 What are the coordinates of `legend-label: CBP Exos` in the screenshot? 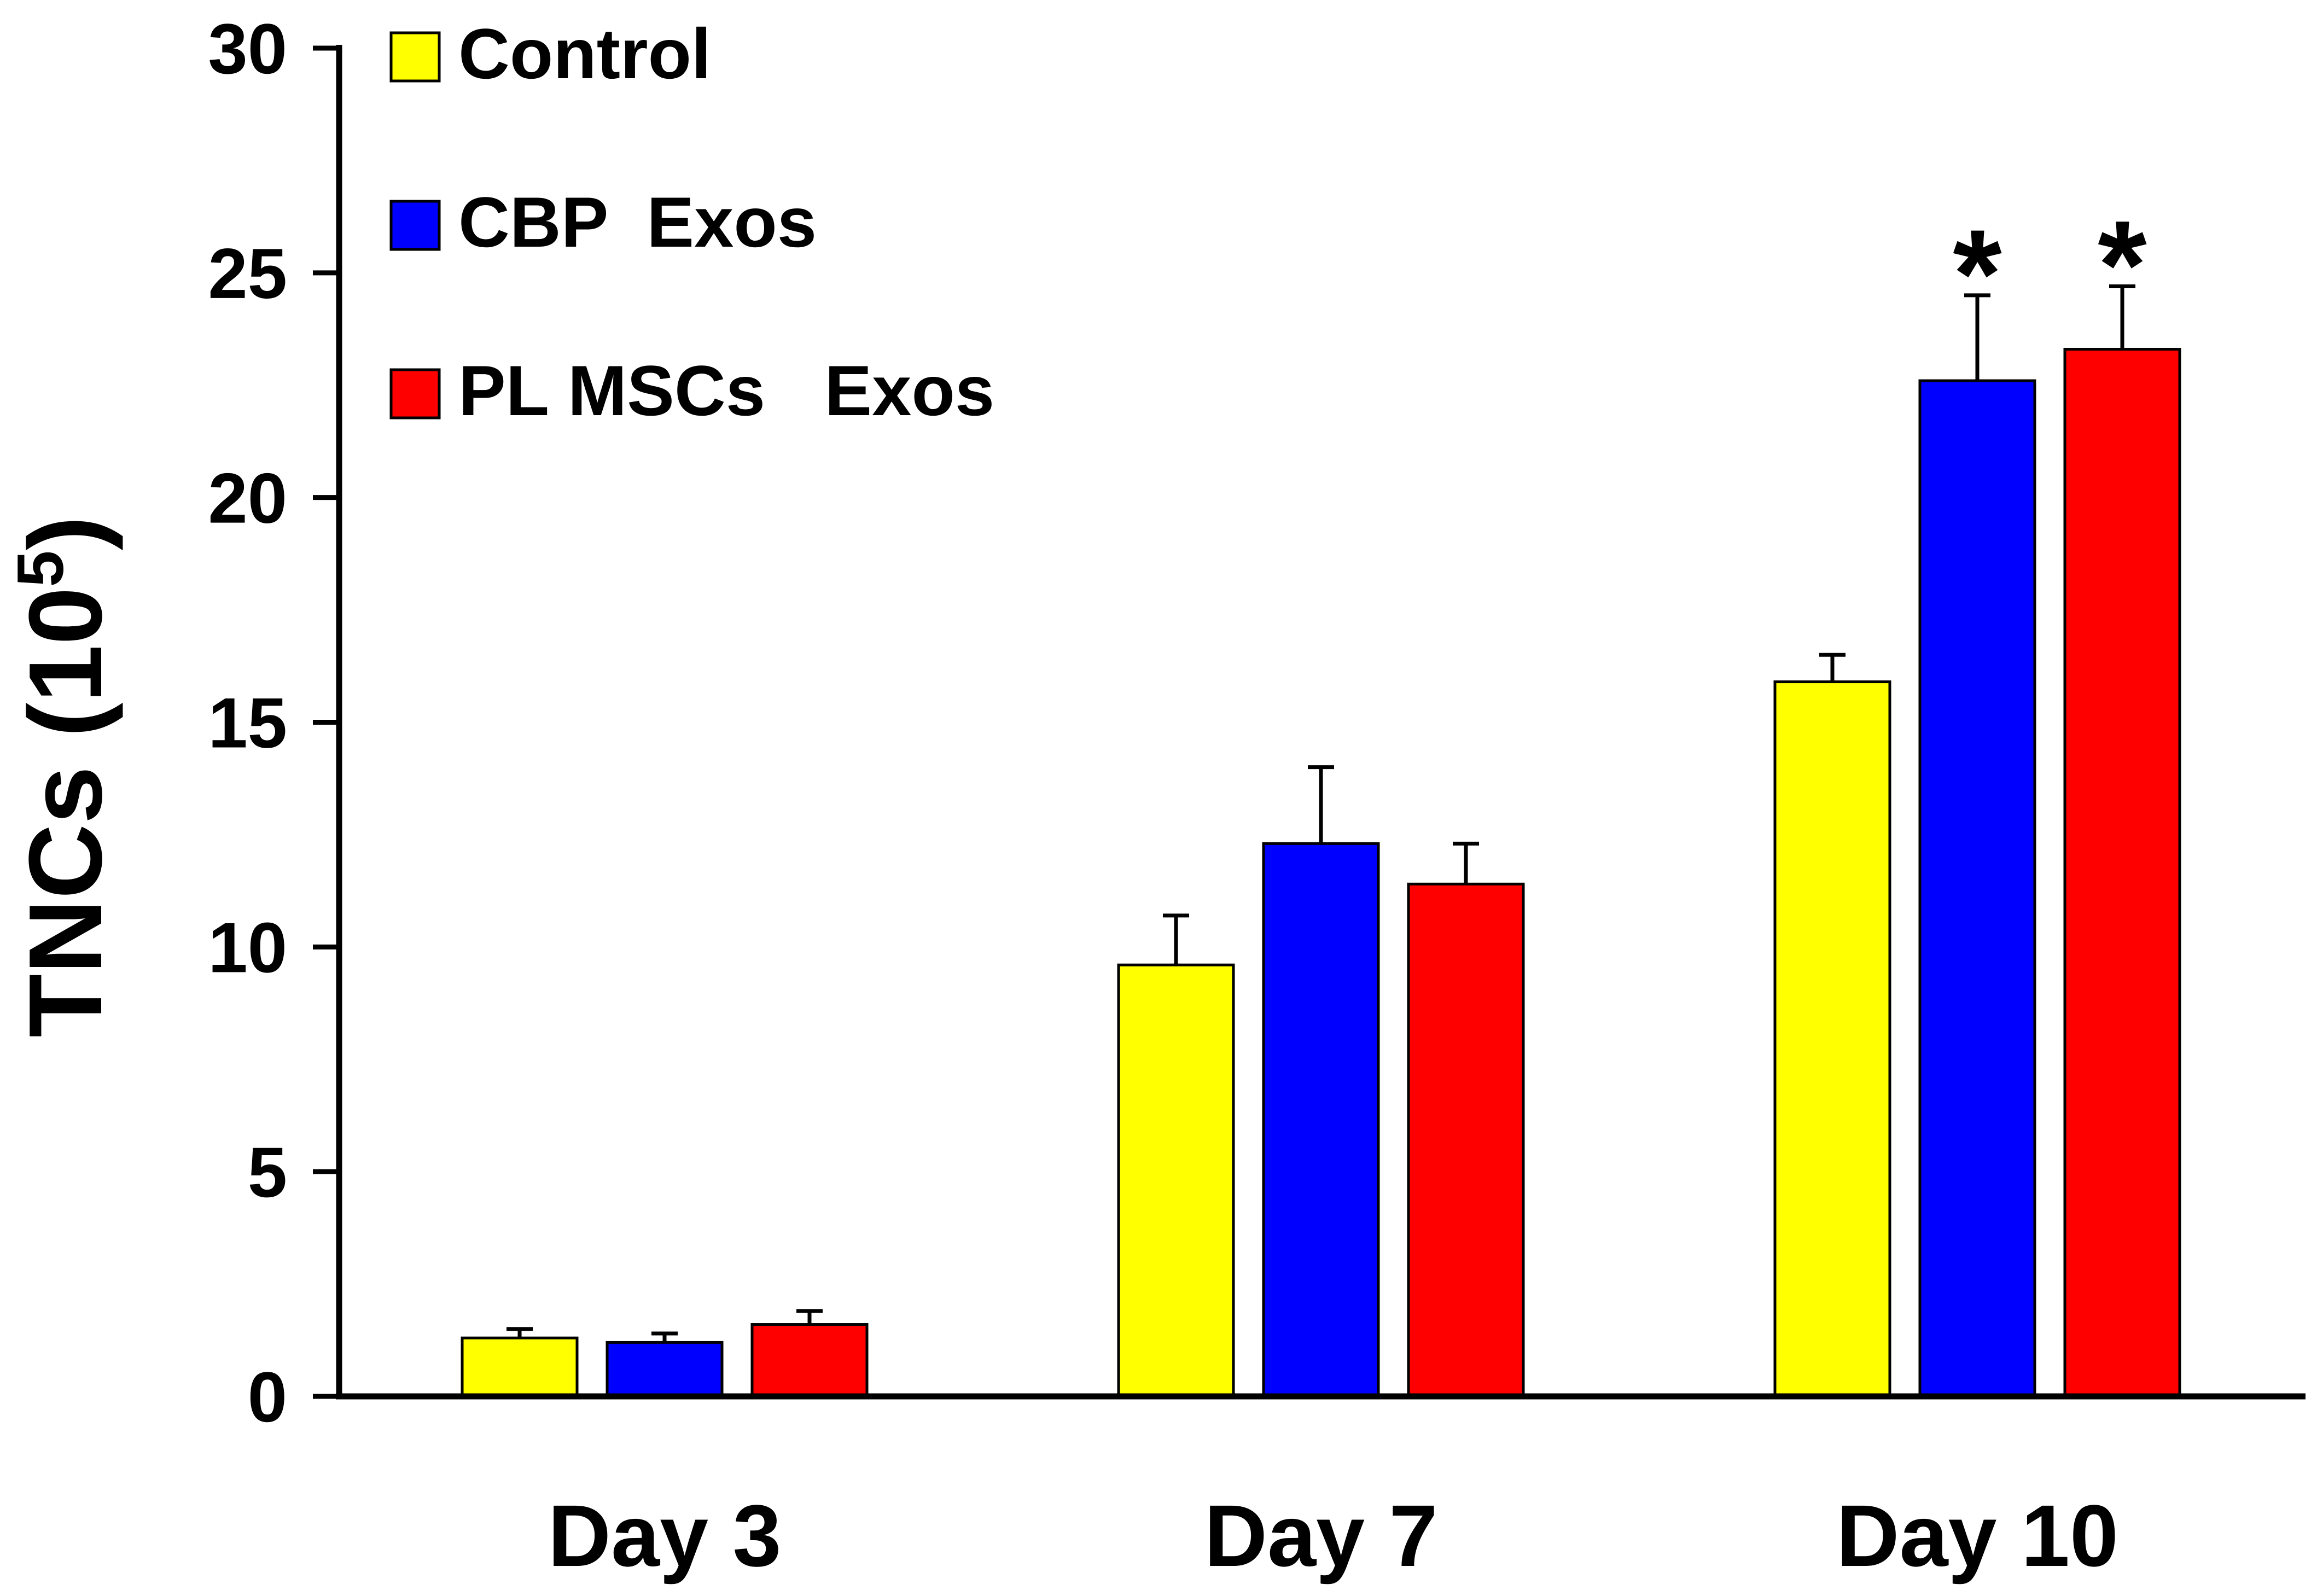 It's located at (637, 222).